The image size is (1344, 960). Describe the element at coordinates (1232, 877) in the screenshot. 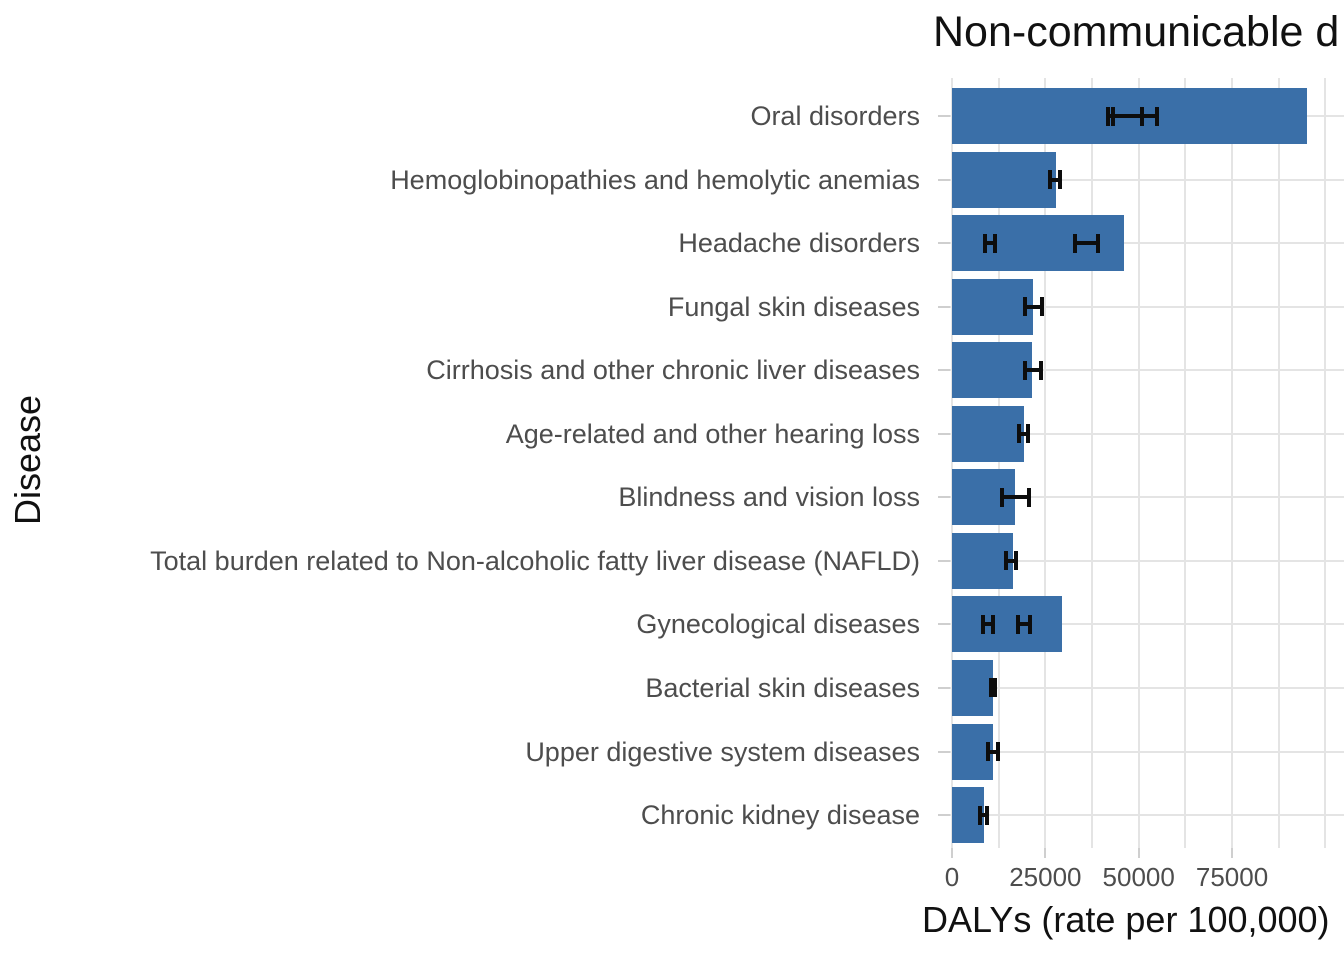

I see `x-tick-label: 75000` at that location.